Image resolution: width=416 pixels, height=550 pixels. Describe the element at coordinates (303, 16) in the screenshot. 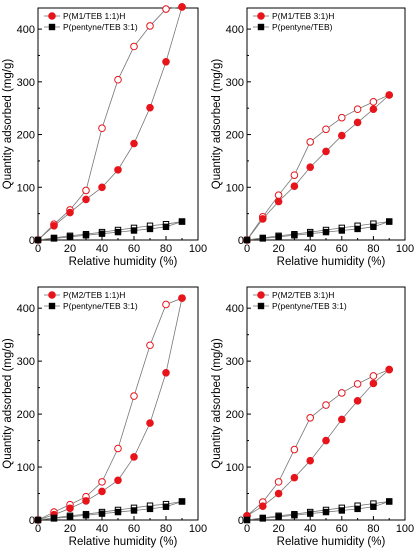

I see `legend-label: P(M1/TEB 3:1)H` at that location.